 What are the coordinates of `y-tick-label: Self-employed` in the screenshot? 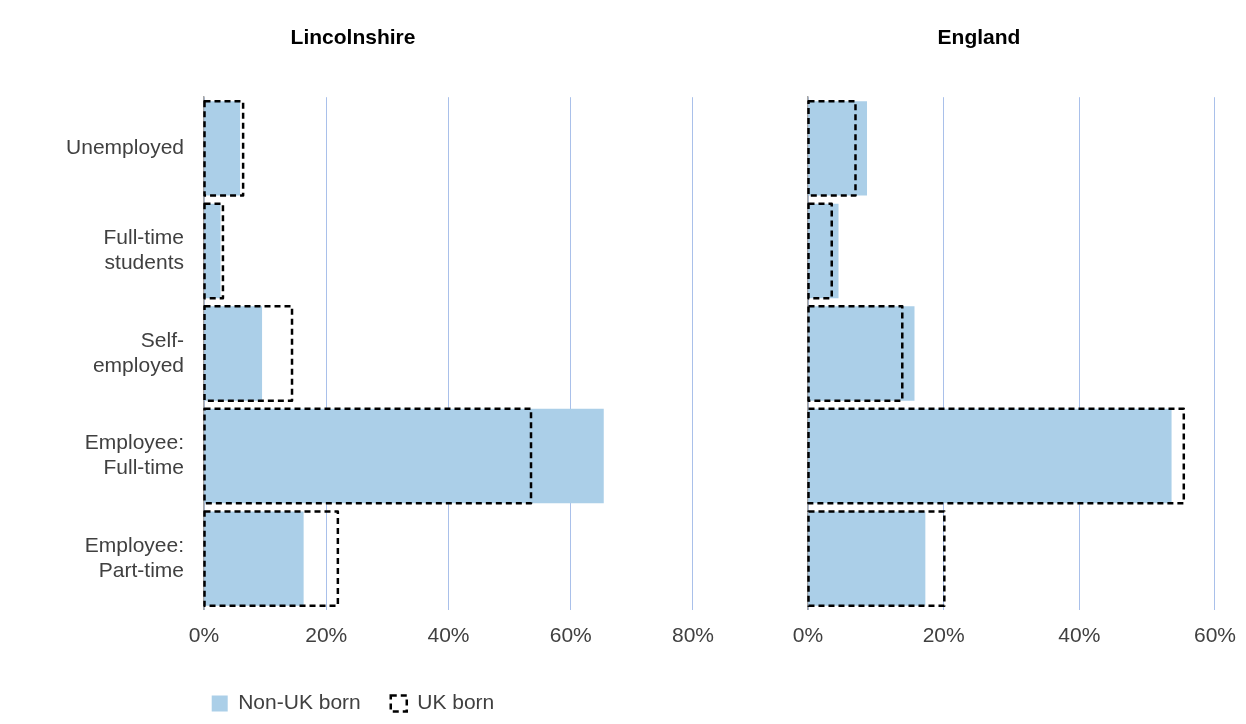 It's located at (138, 351).